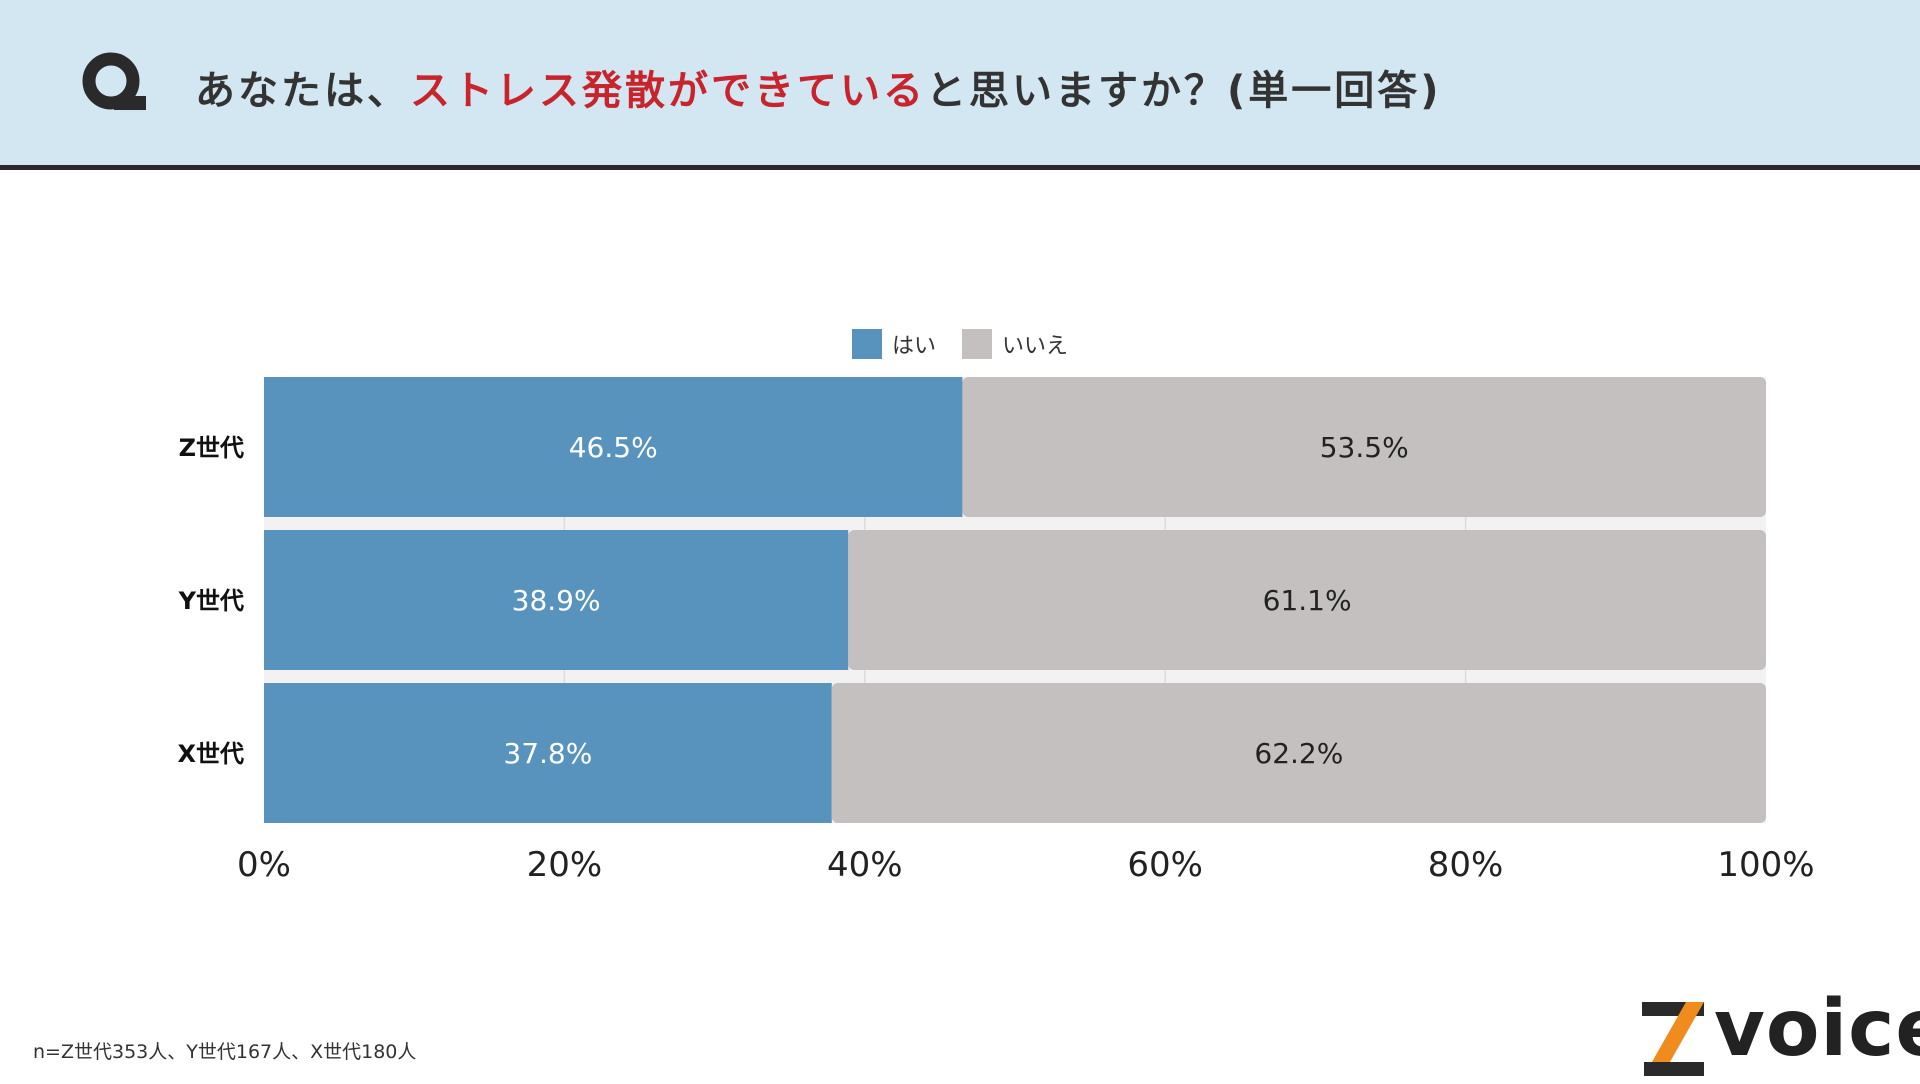 This screenshot has height=1084, width=1920. Describe the element at coordinates (1184, 91) in the screenshot. I see `question-post: と思いますか？(単一回答)` at that location.